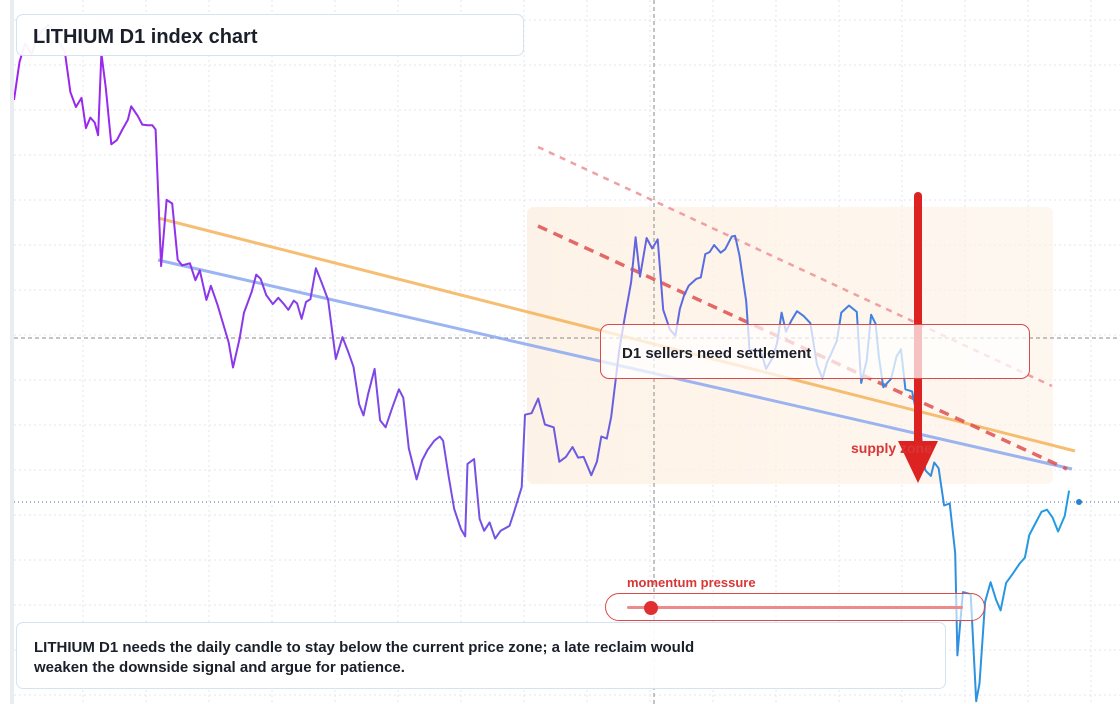 The width and height of the screenshot is (1120, 704). What do you see at coordinates (691, 582) in the screenshot?
I see `momentum-label: momentum pressure` at bounding box center [691, 582].